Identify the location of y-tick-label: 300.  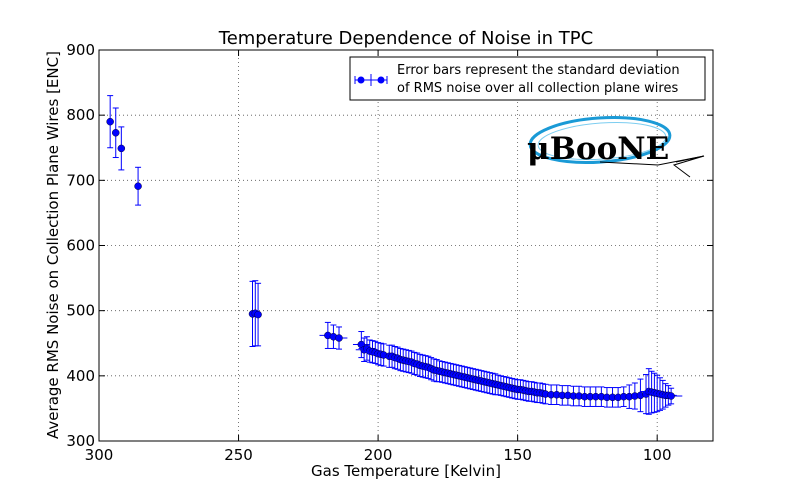
(80, 441).